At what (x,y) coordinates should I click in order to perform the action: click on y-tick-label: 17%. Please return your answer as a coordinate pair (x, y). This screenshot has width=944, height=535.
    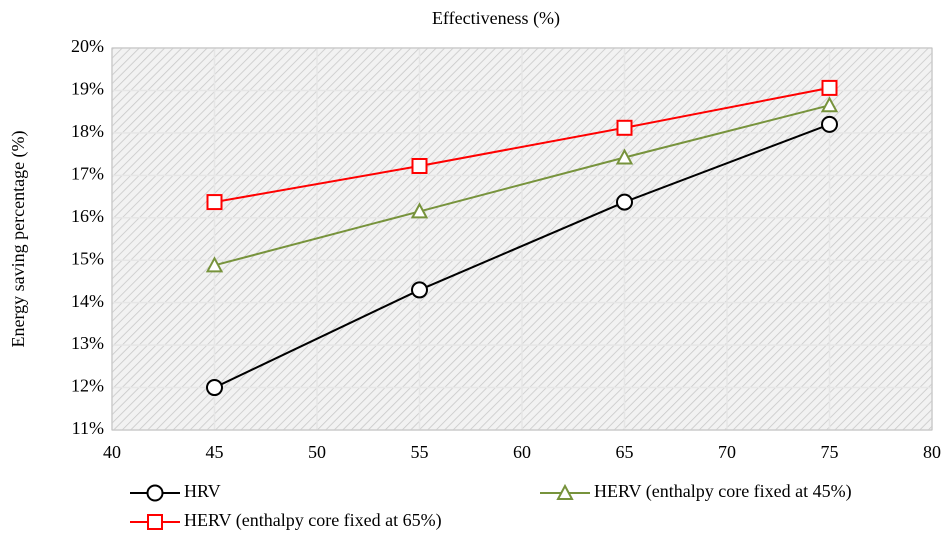
    Looking at the image, I should click on (87, 173).